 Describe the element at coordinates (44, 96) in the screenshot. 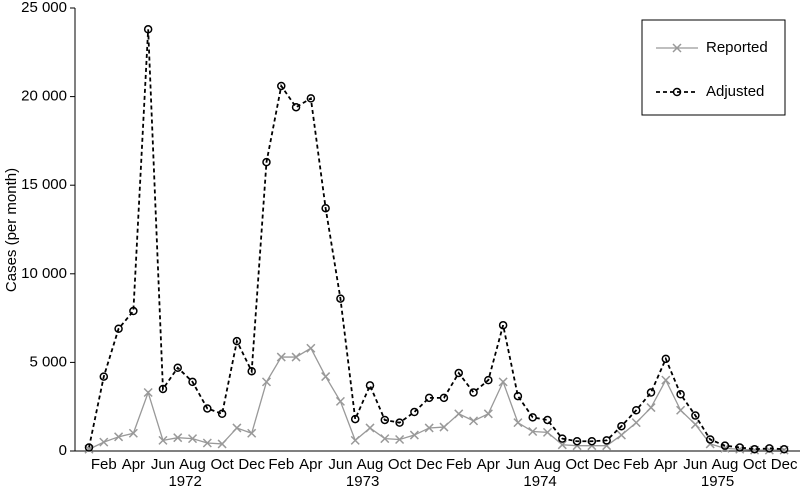

I see `y-tick-label: 20 000` at that location.